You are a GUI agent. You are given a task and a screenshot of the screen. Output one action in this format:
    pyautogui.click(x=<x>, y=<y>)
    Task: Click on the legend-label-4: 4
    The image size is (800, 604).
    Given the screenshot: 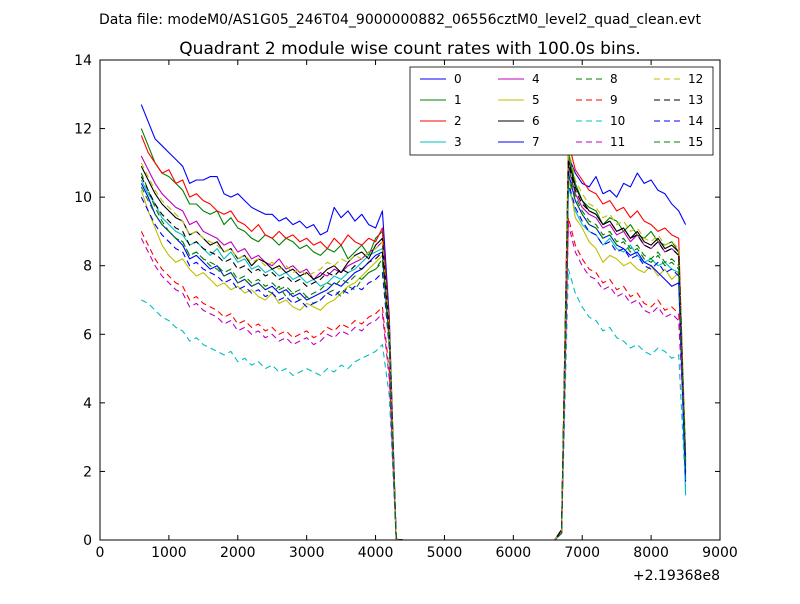 What is the action you would take?
    pyautogui.click(x=536, y=79)
    